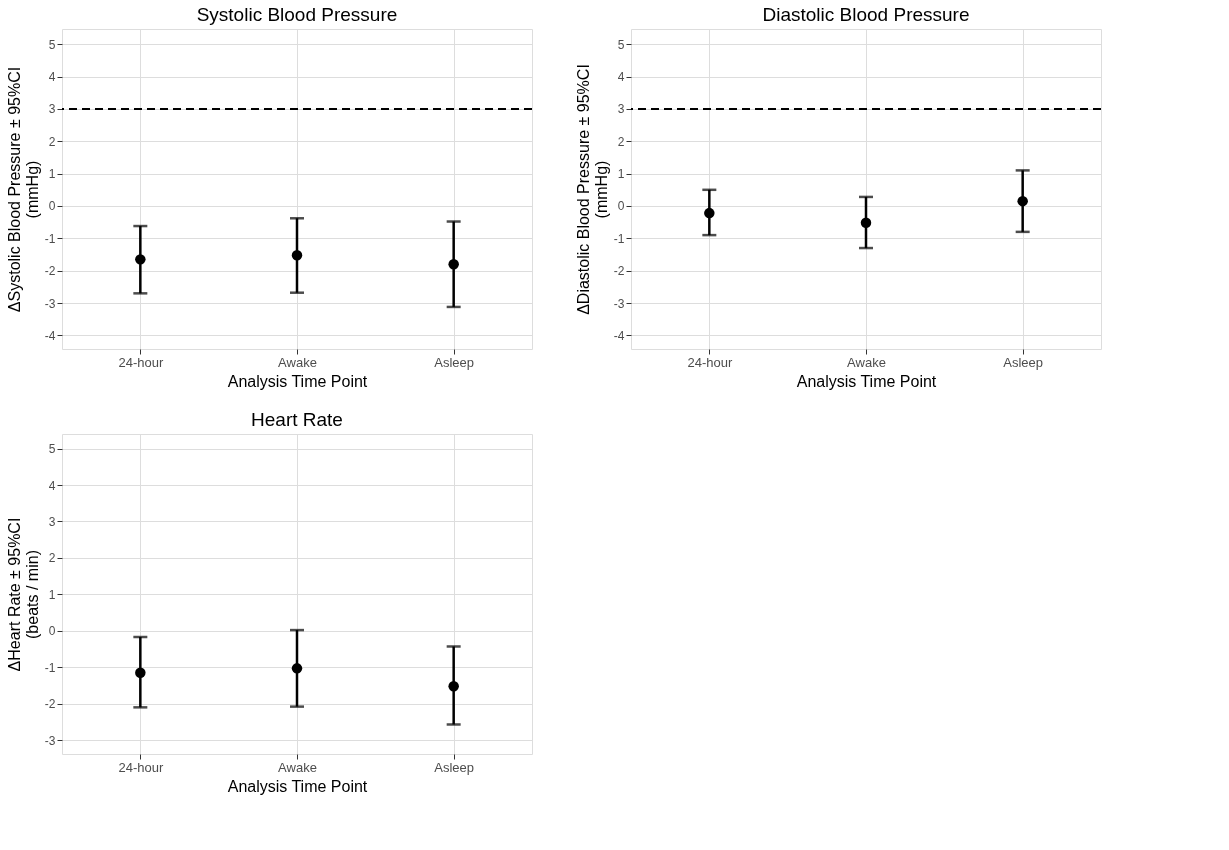 The width and height of the screenshot is (1229, 850). I want to click on chart-title: Diastolic Blood Pressure, so click(866, 14).